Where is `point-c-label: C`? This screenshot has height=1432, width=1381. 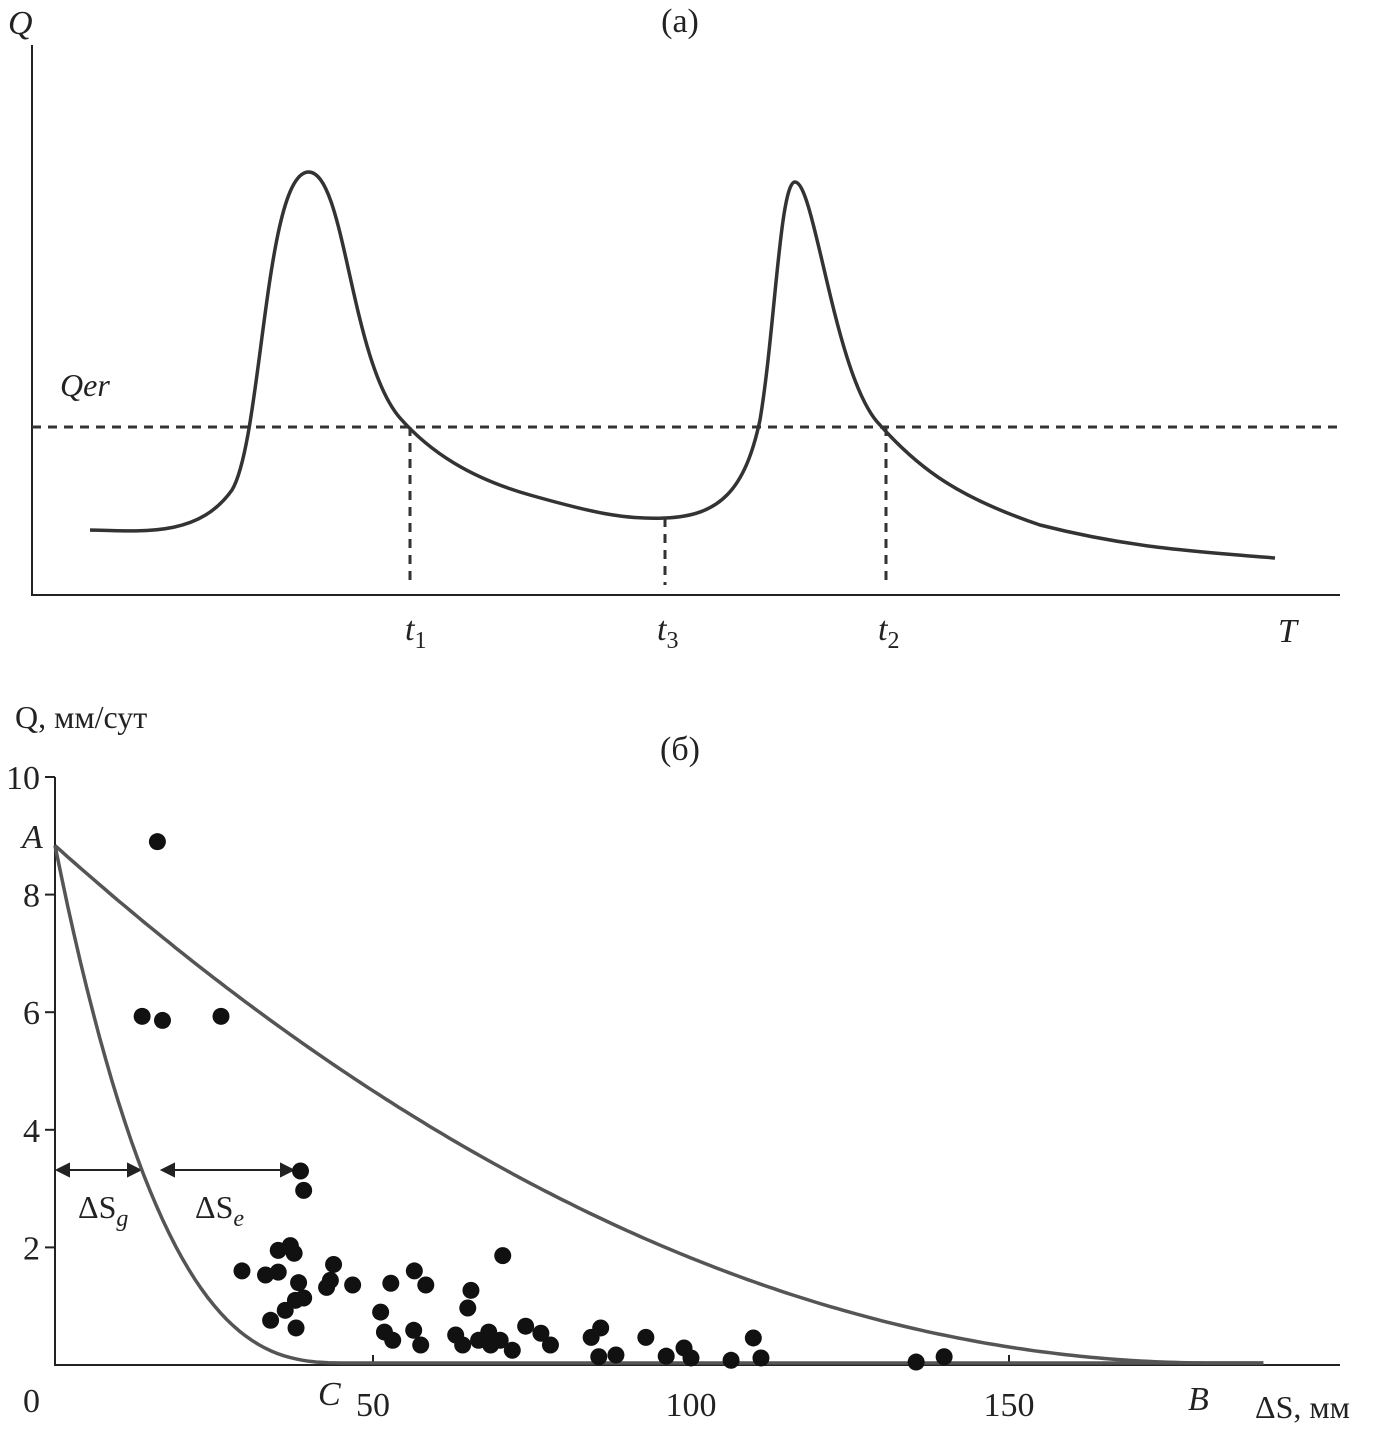 point-c-label: C is located at coordinates (329, 1394).